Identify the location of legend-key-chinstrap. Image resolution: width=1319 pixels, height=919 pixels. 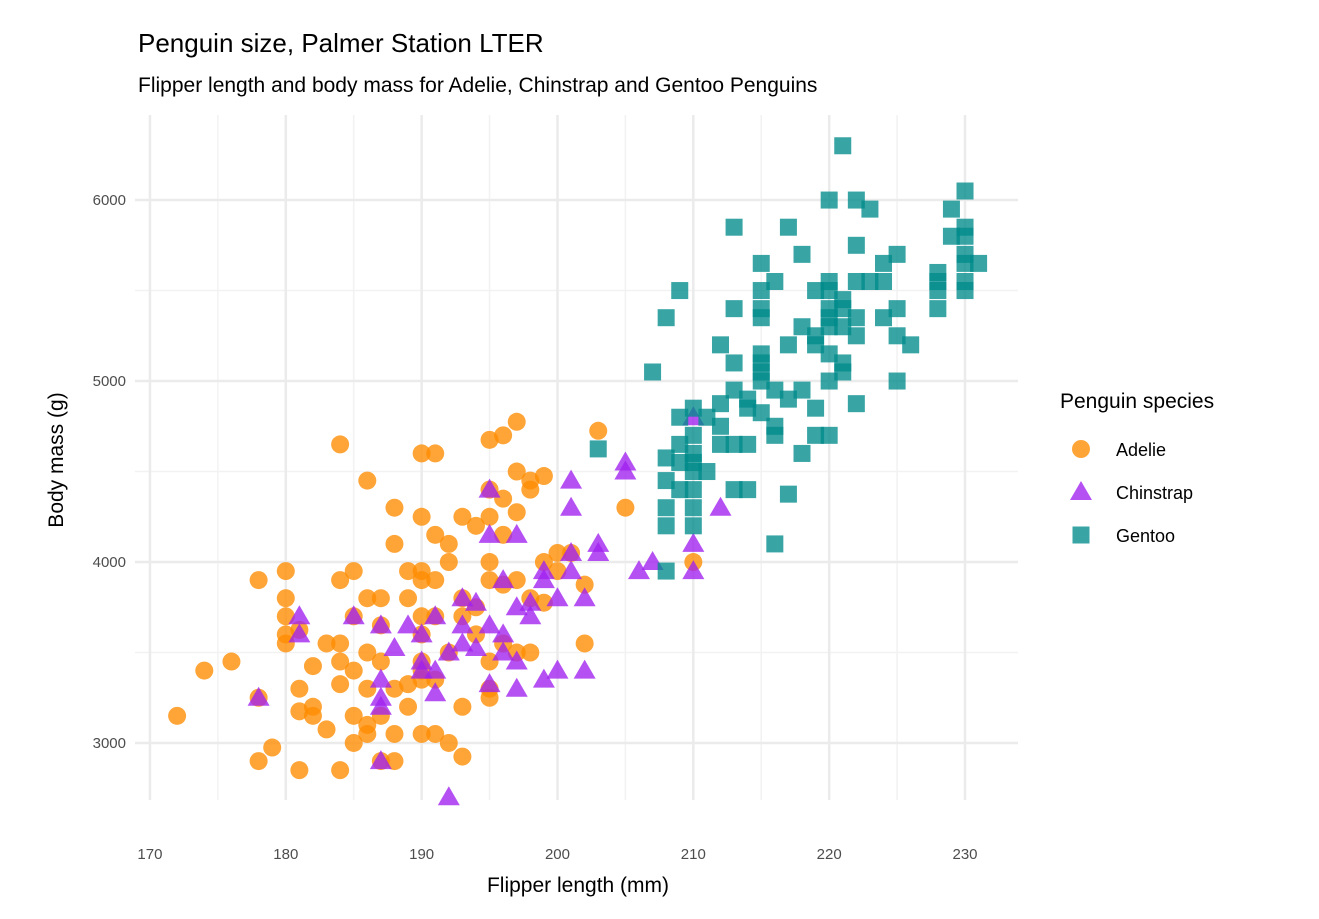
(1081, 490).